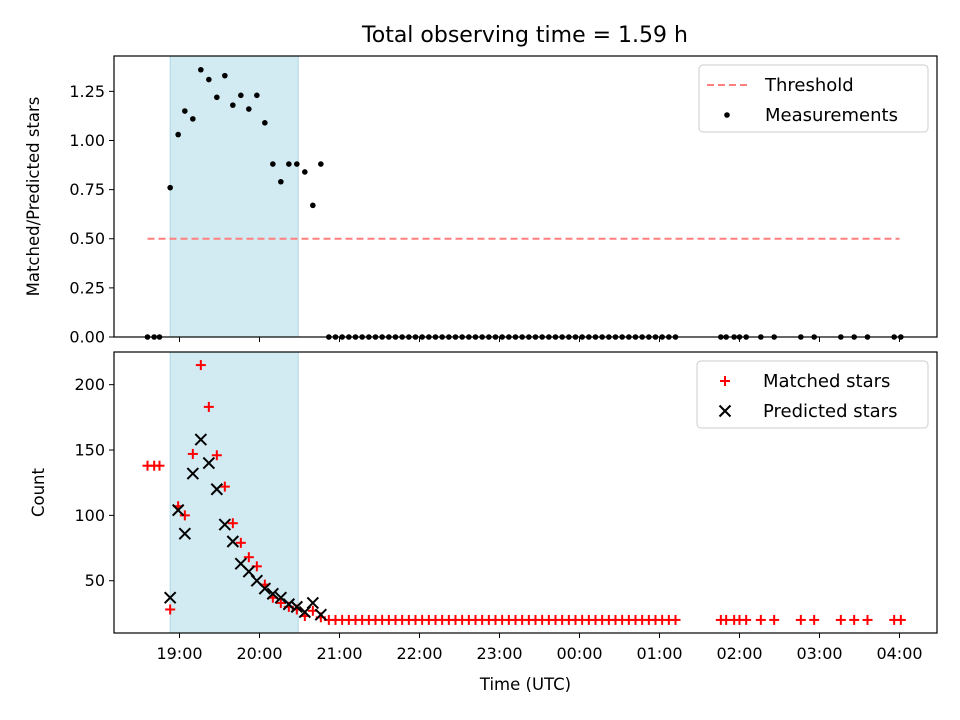 This screenshot has height=720, width=960. Describe the element at coordinates (89, 384) in the screenshot. I see `y-tick-label: 200` at that location.